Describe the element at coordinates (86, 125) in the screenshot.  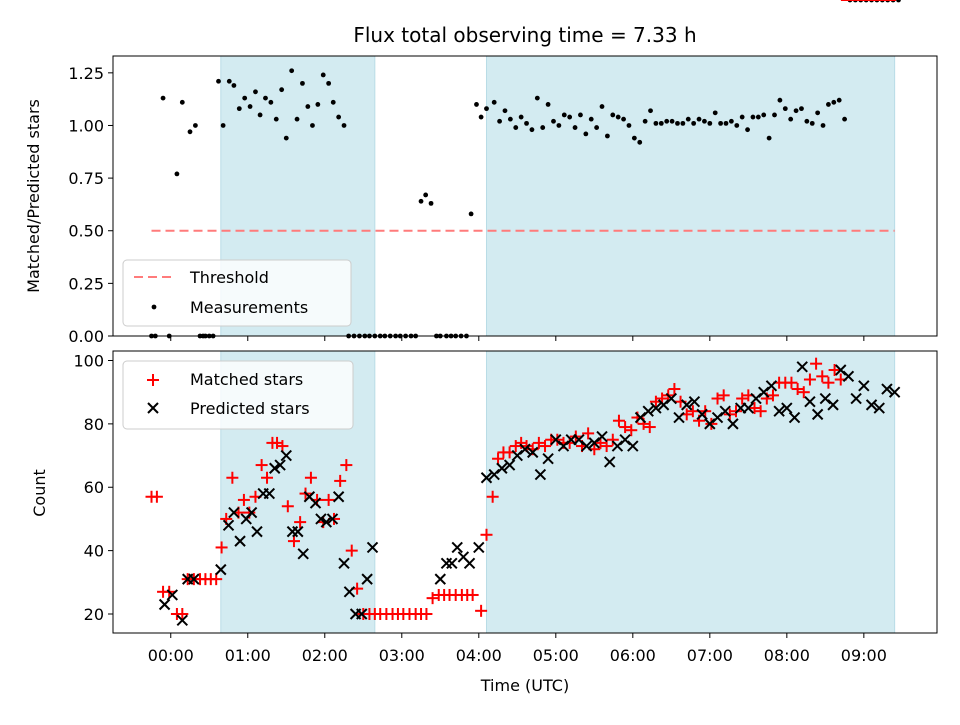
I see `y-tick-label: 1.00` at that location.